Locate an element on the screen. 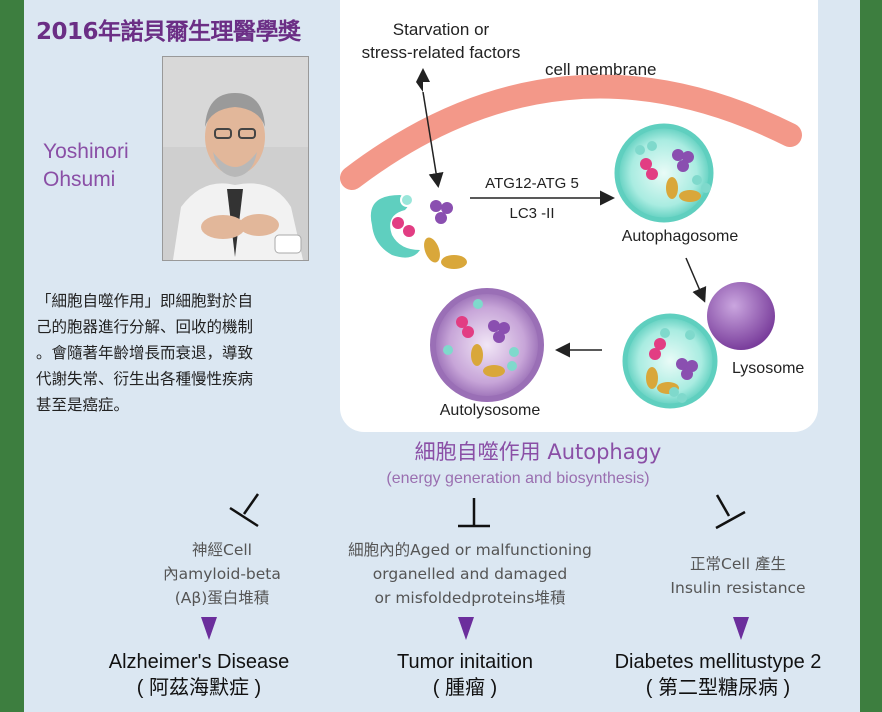  effect-line: Insulin resistance is located at coordinates (738, 588).